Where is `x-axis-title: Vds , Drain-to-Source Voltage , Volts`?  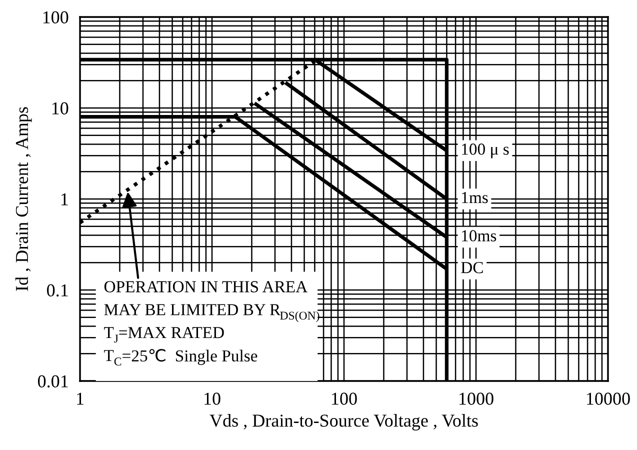 x-axis-title: Vds , Drain-to-Source Voltage , Volts is located at coordinates (344, 422).